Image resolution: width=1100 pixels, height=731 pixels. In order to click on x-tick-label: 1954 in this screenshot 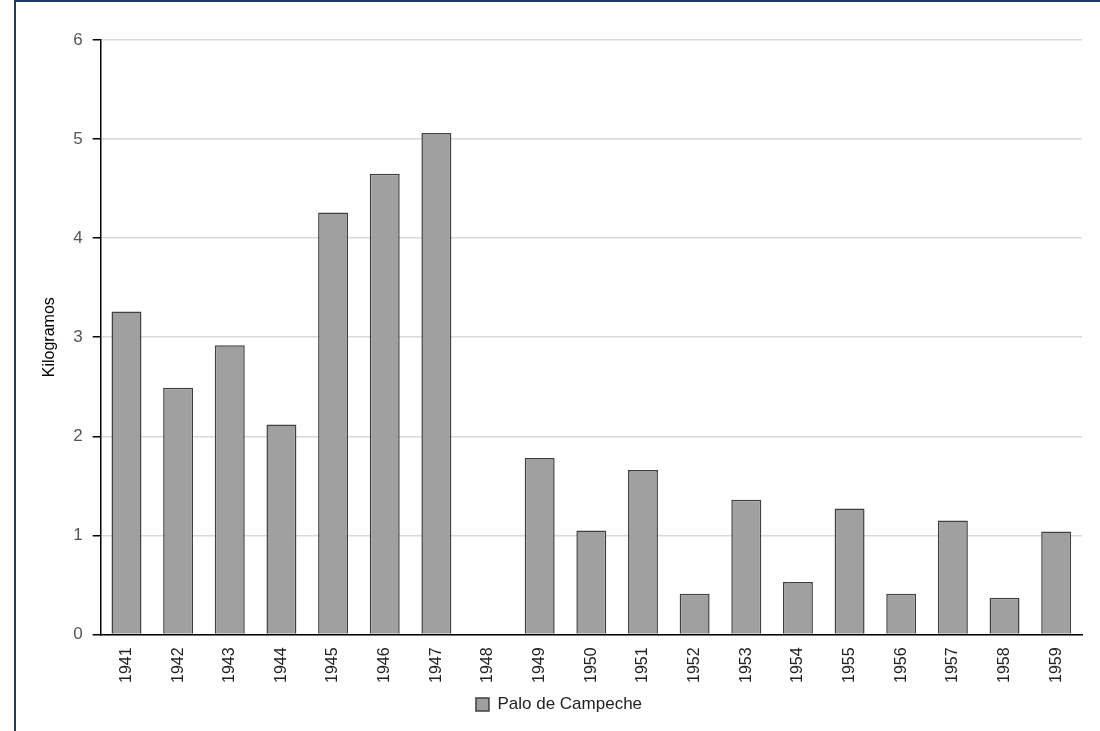, I will do `click(797, 665)`.